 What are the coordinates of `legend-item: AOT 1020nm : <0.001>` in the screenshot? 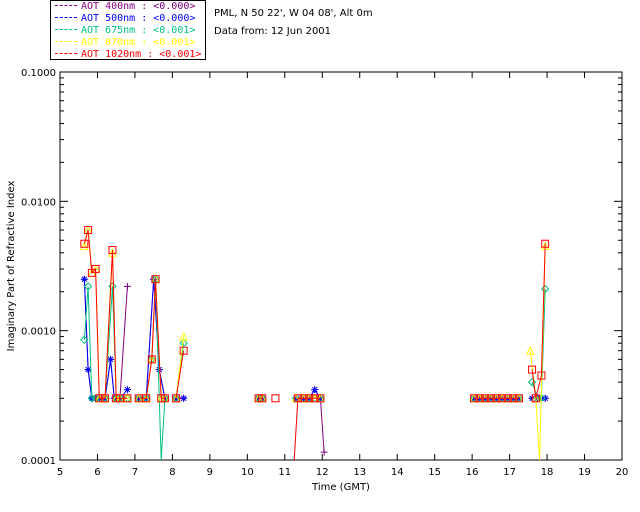 It's located at (128, 55).